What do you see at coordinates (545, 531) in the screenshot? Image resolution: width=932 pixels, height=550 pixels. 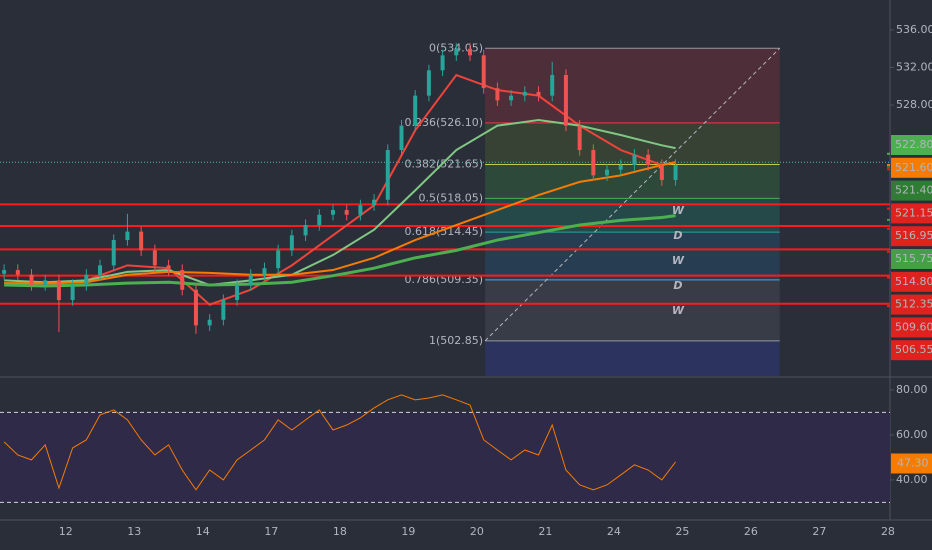 I see `x-tick-label: 21` at bounding box center [545, 531].